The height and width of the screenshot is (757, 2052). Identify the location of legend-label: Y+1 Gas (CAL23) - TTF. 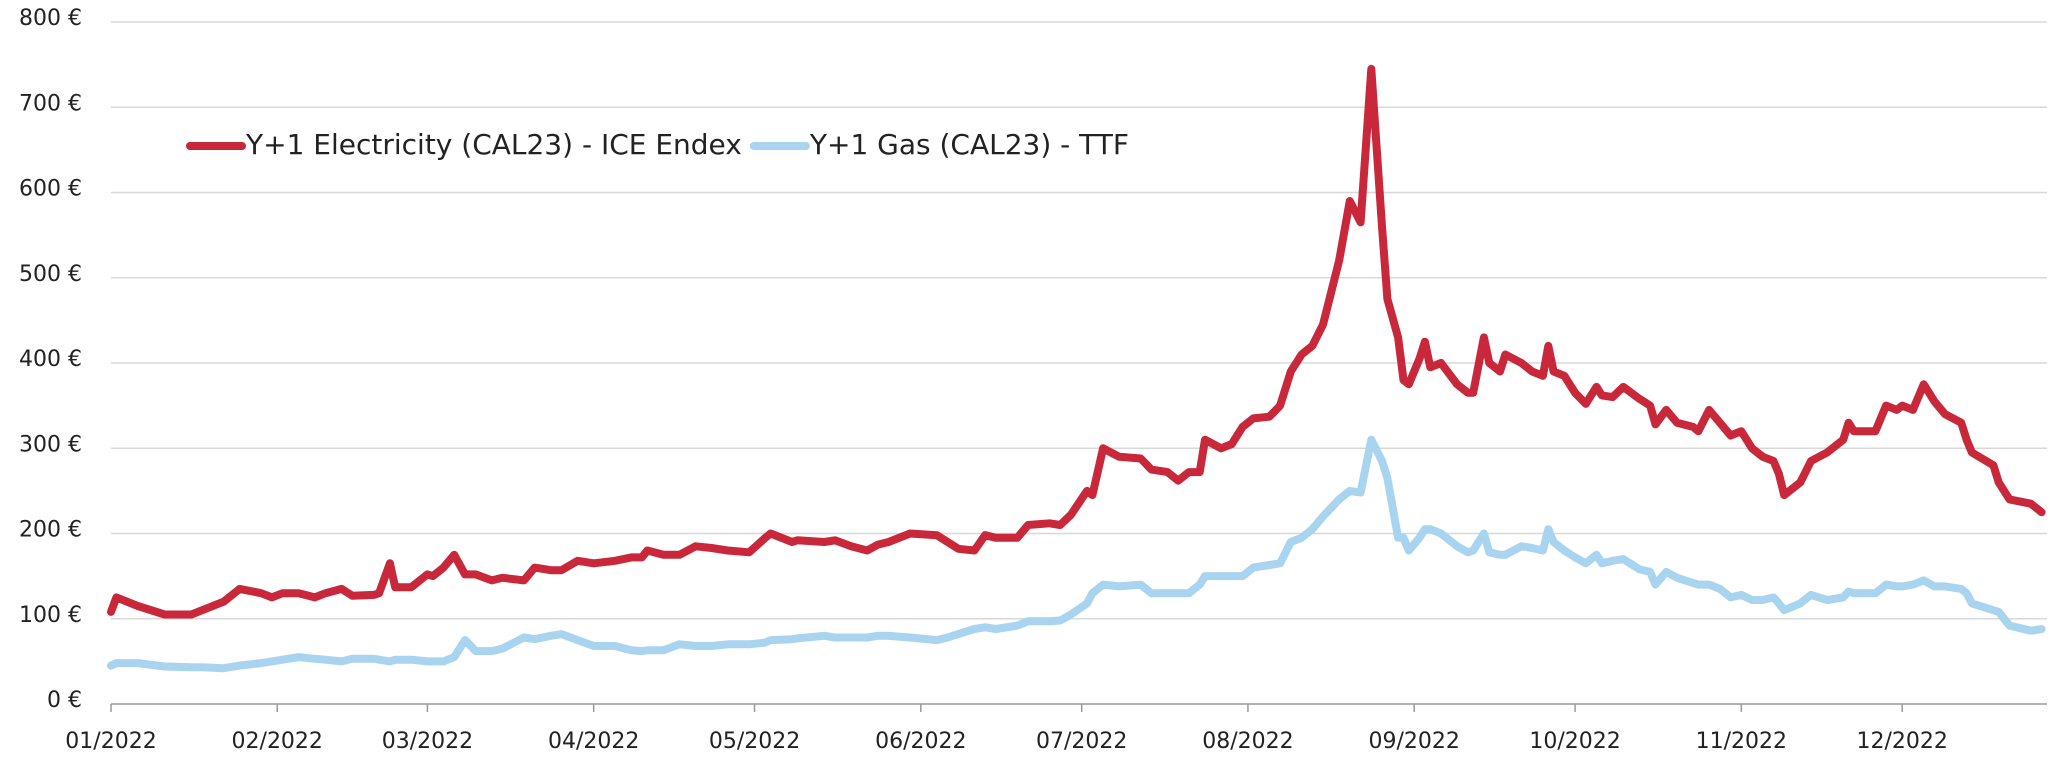
(969, 144).